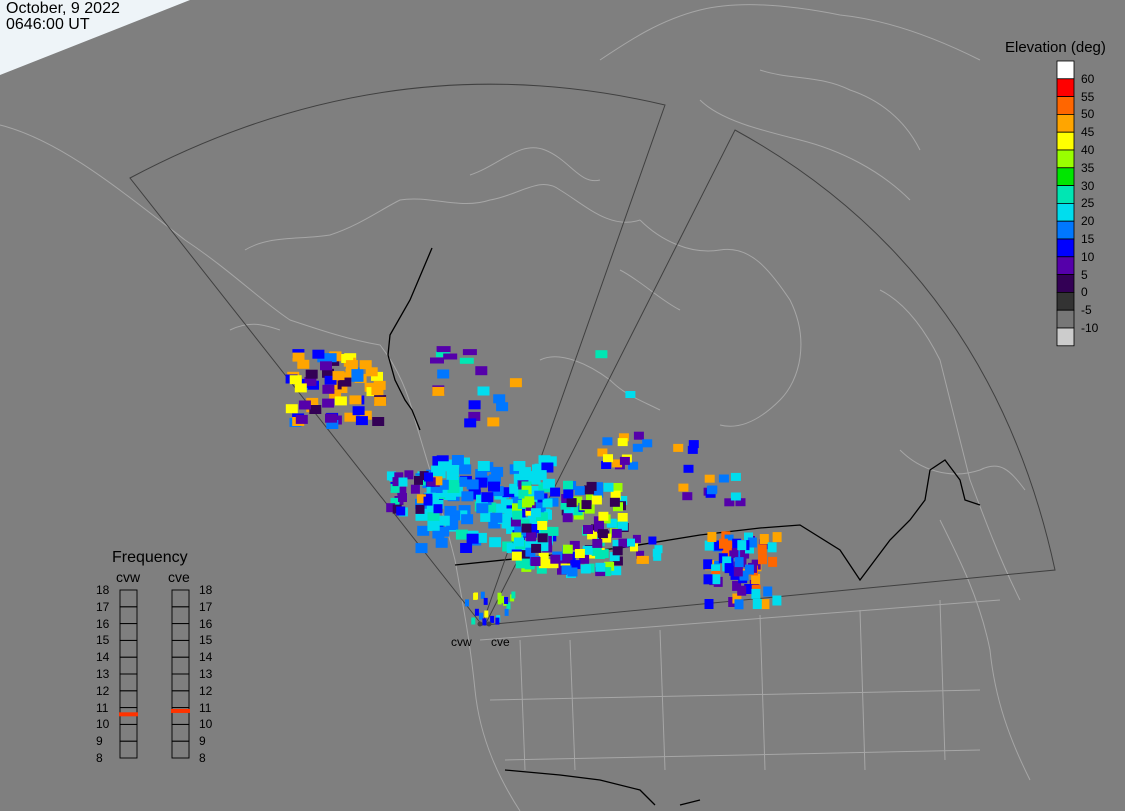  I want to click on elevation-colorbar, so click(1065, 203).